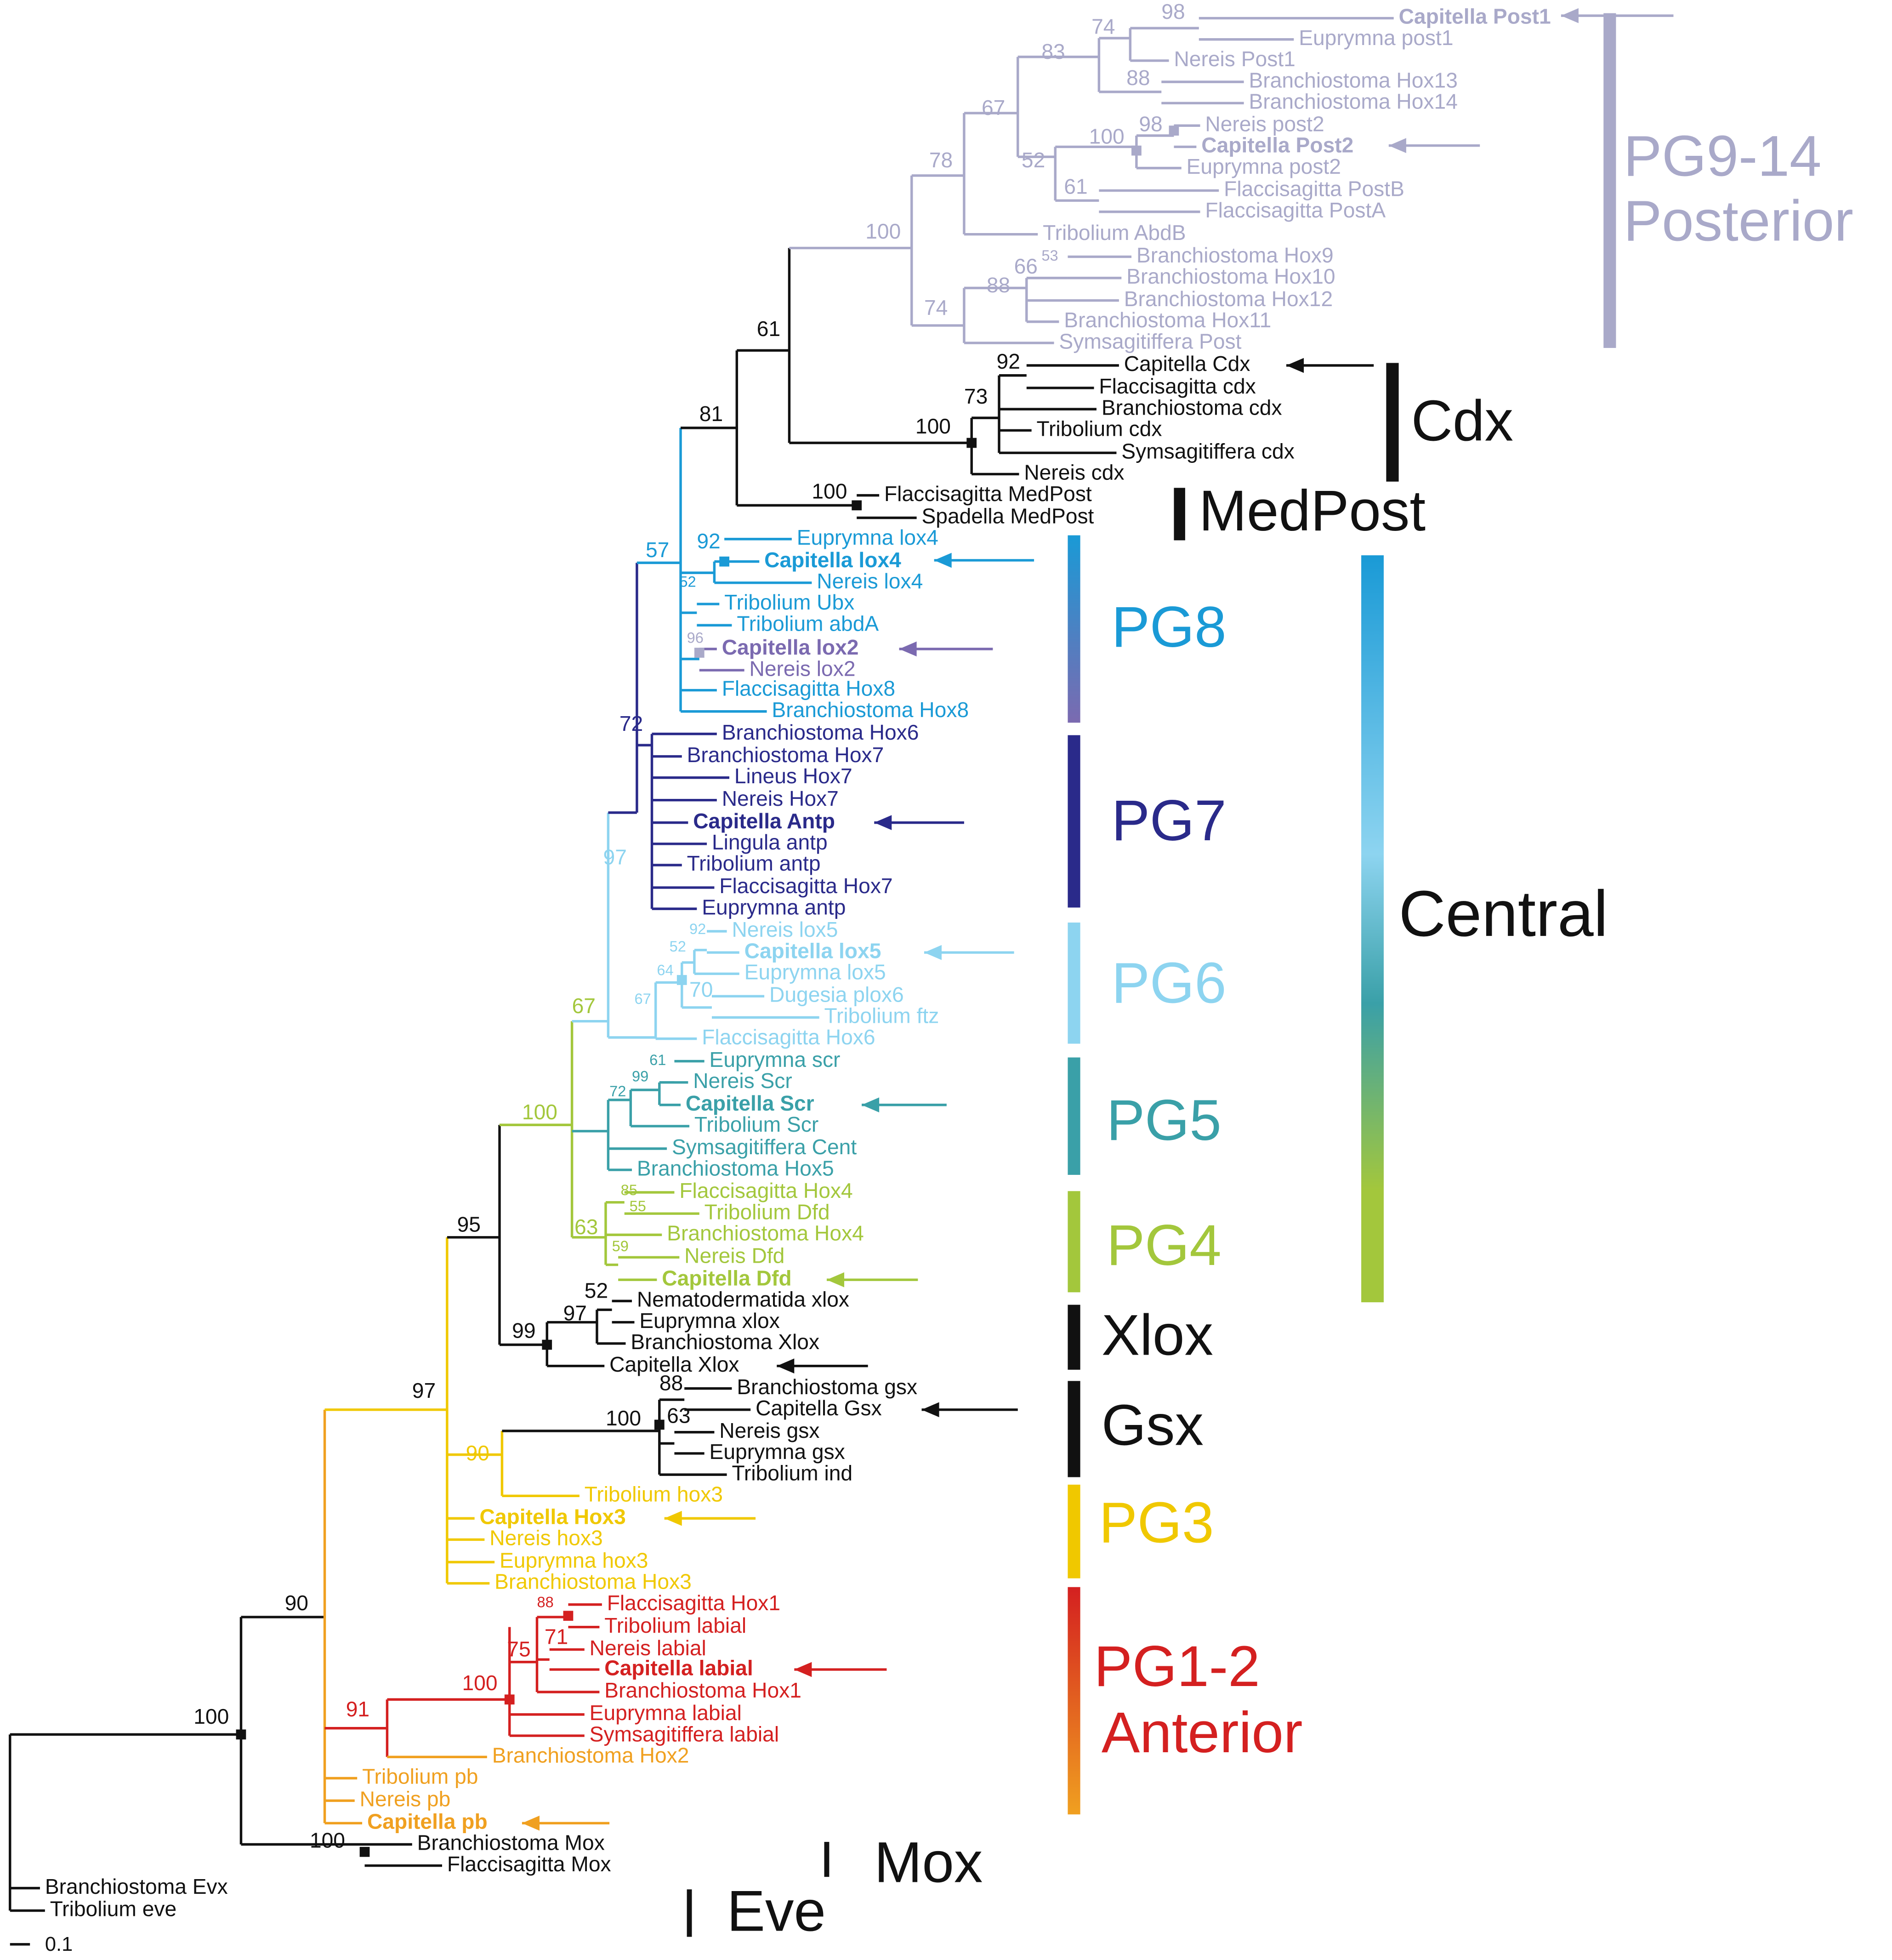 This screenshot has height=1960, width=1892. I want to click on leaf-label: Branchiostoma Hox9, so click(1235, 255).